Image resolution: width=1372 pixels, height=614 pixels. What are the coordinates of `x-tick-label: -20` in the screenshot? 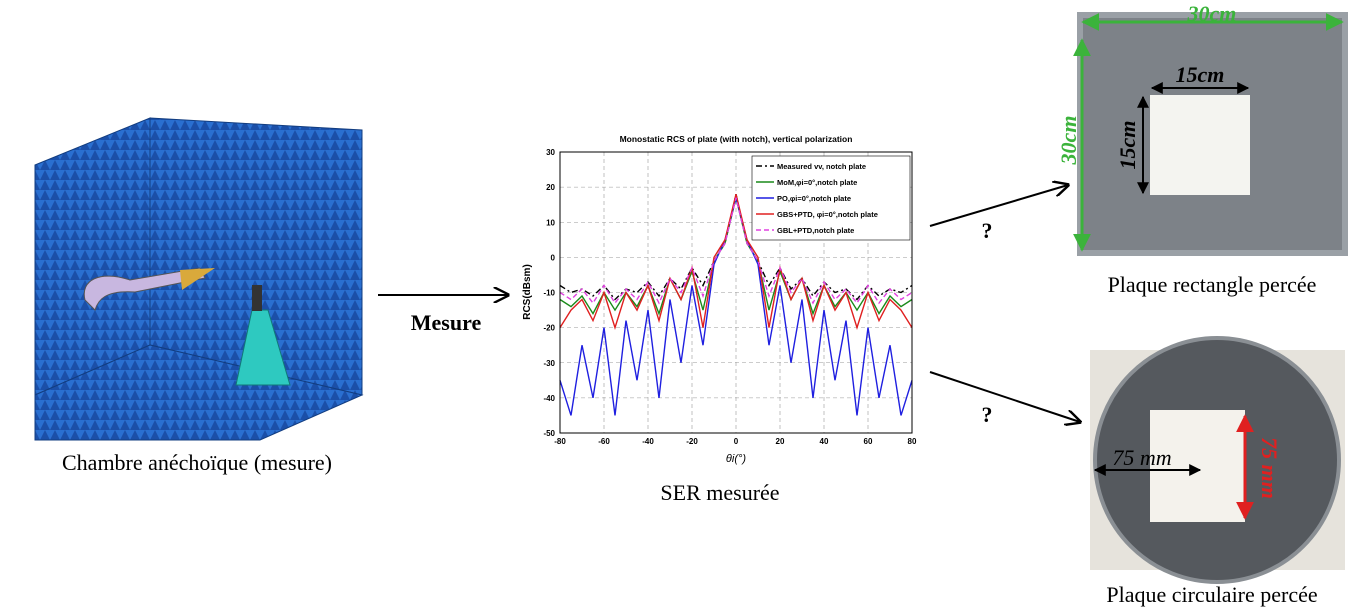 It's located at (692, 441).